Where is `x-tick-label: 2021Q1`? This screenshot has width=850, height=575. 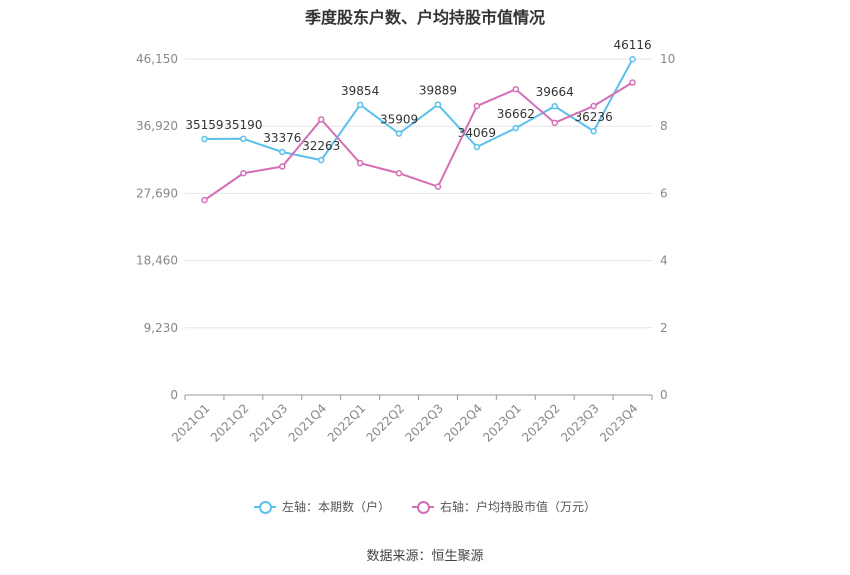 x-tick-label: 2021Q1 is located at coordinates (191, 423).